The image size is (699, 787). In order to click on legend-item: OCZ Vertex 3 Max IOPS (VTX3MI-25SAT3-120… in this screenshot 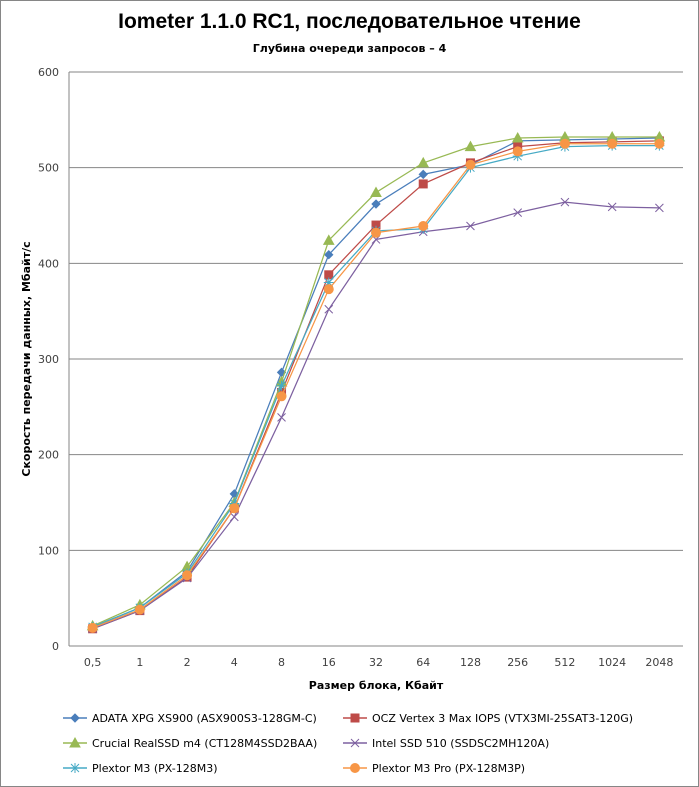, I will do `click(488, 718)`.